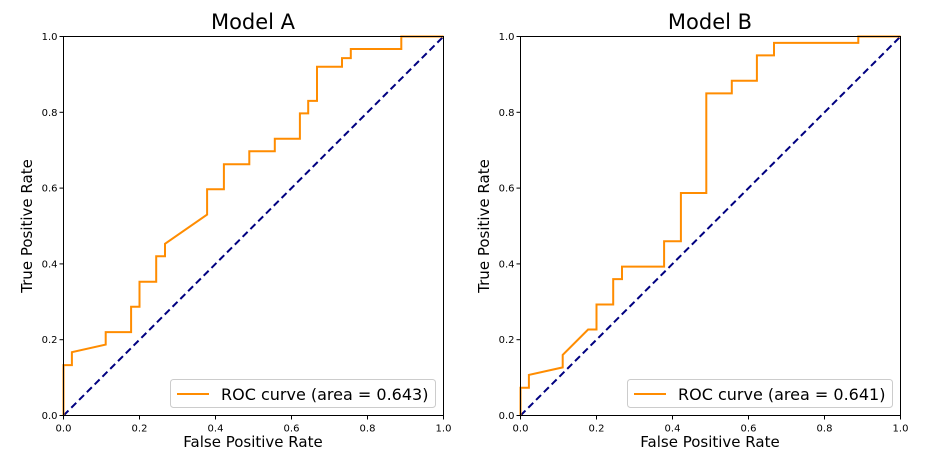  I want to click on legend: ROC curve (area = 0.643), so click(303, 393).